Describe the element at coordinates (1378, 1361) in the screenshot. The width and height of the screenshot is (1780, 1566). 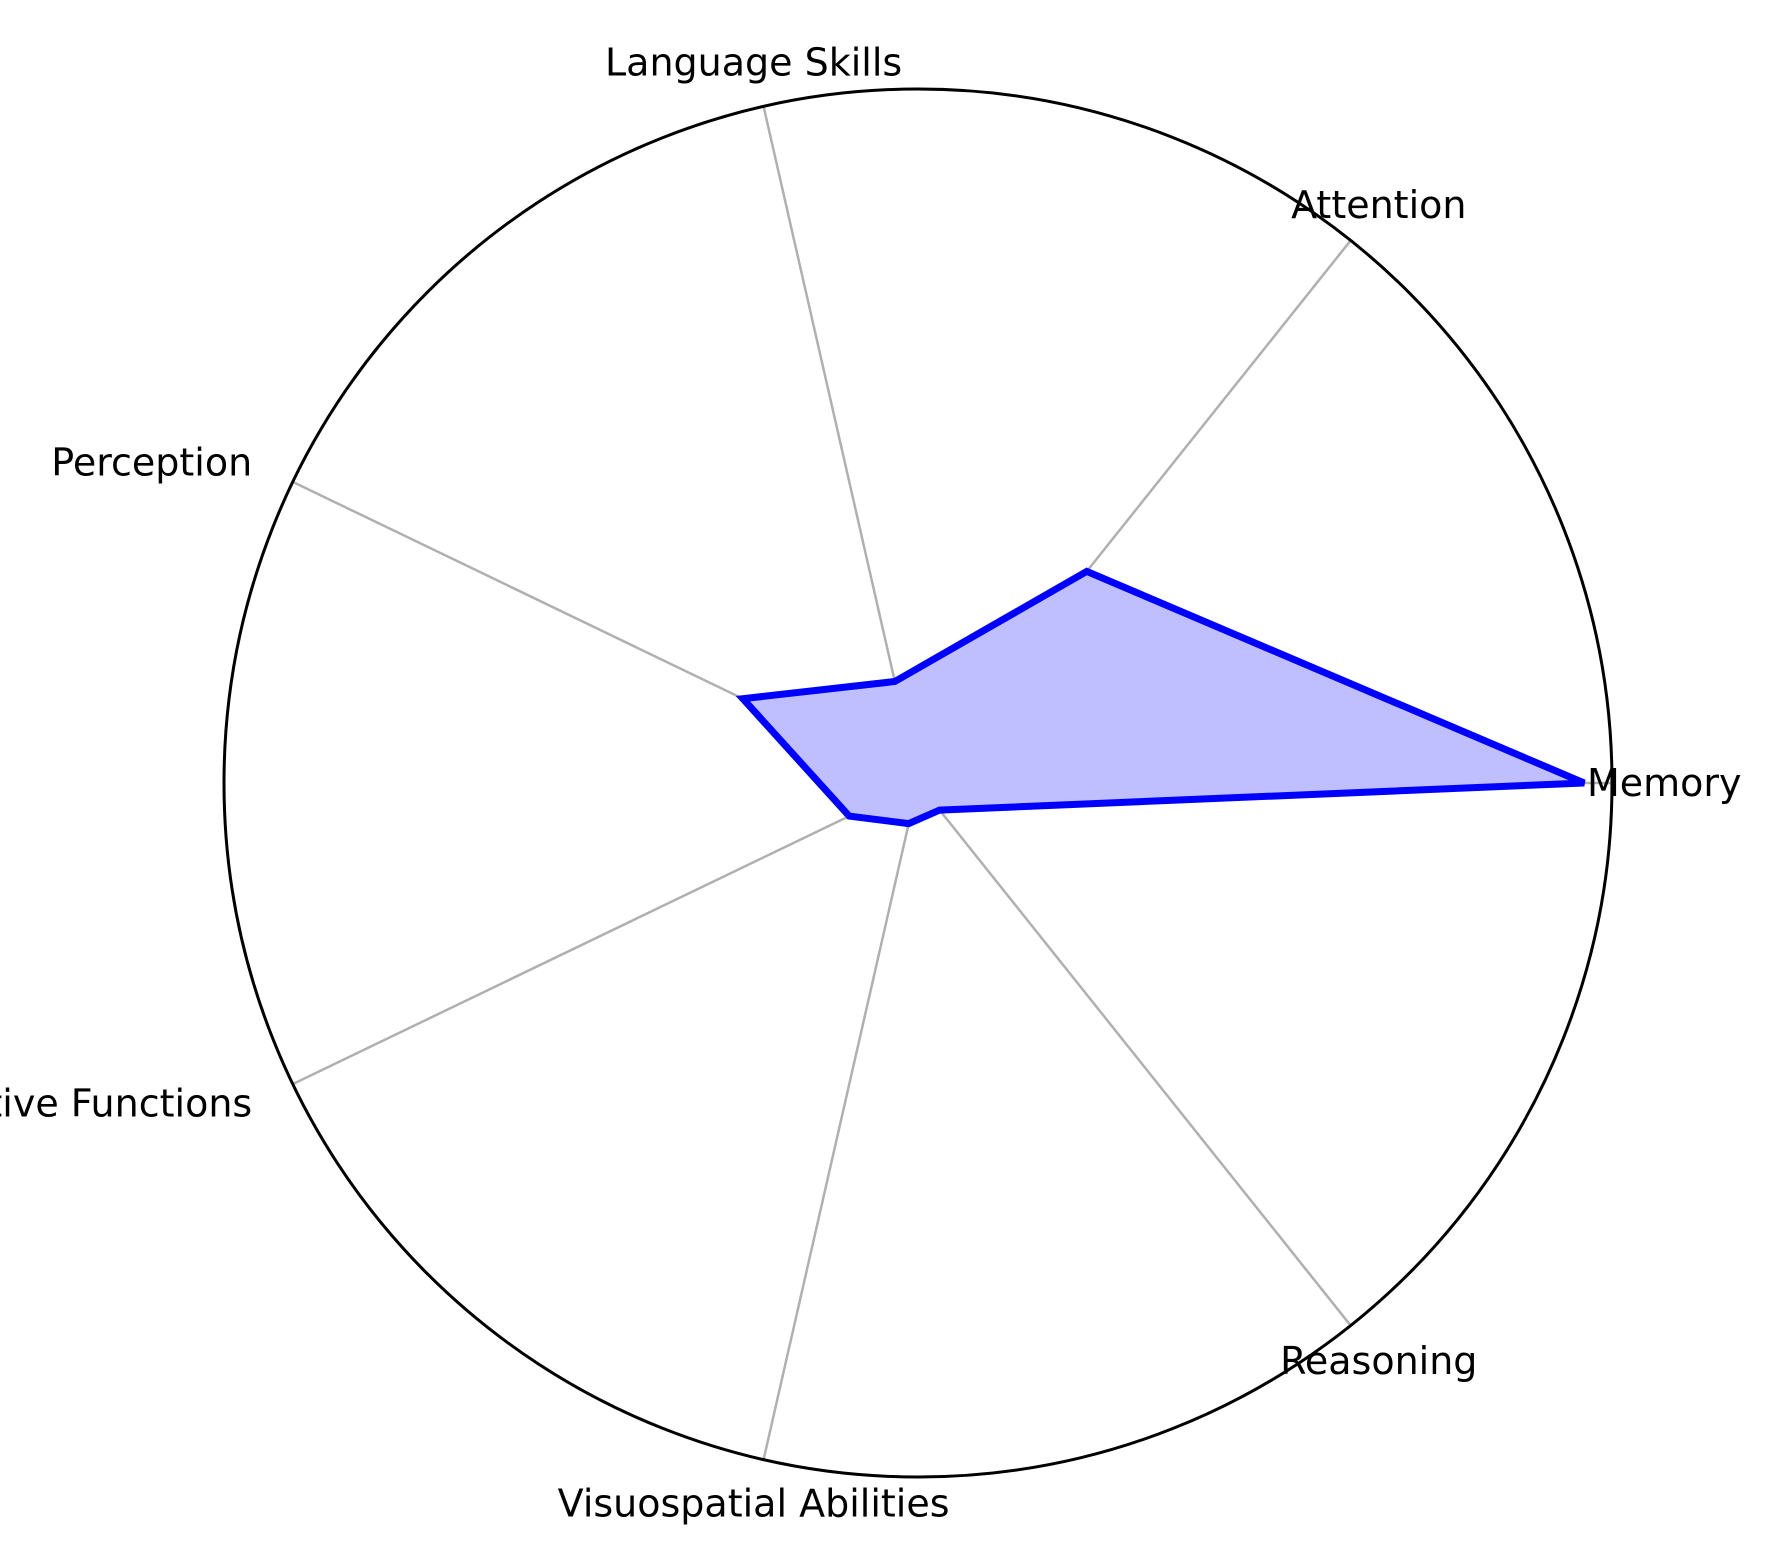
I see `category-label-reasoning: Reasoning` at that location.